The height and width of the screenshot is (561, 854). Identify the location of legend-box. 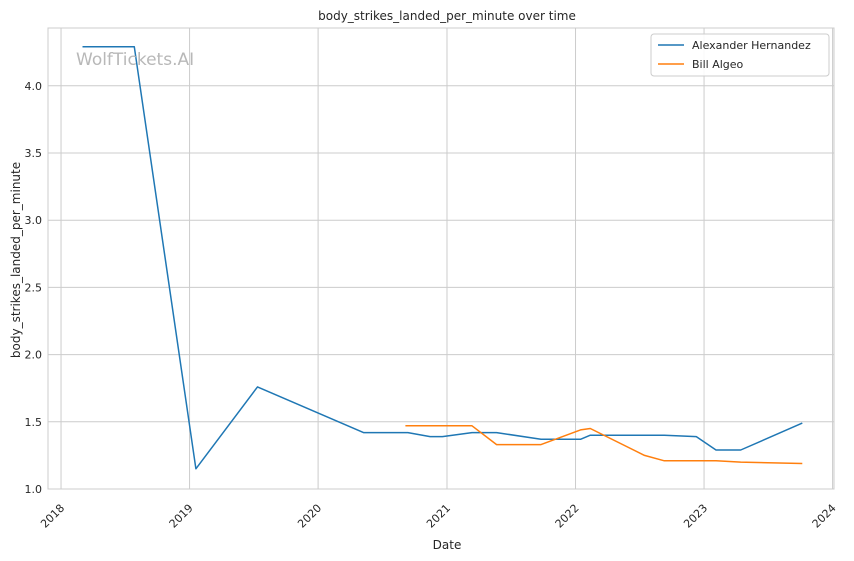
(740, 55).